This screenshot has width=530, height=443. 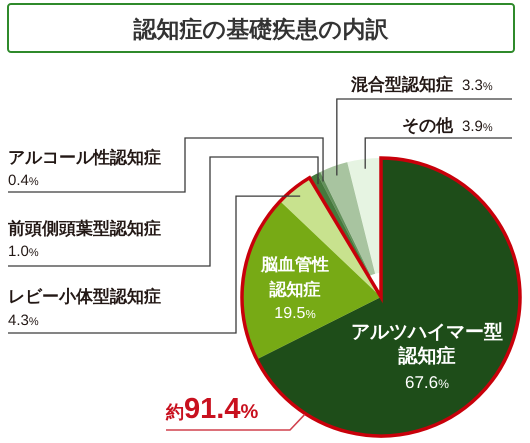 What do you see at coordinates (261, 29) in the screenshot?
I see `title: 認知症の基礎疾患の内訳` at bounding box center [261, 29].